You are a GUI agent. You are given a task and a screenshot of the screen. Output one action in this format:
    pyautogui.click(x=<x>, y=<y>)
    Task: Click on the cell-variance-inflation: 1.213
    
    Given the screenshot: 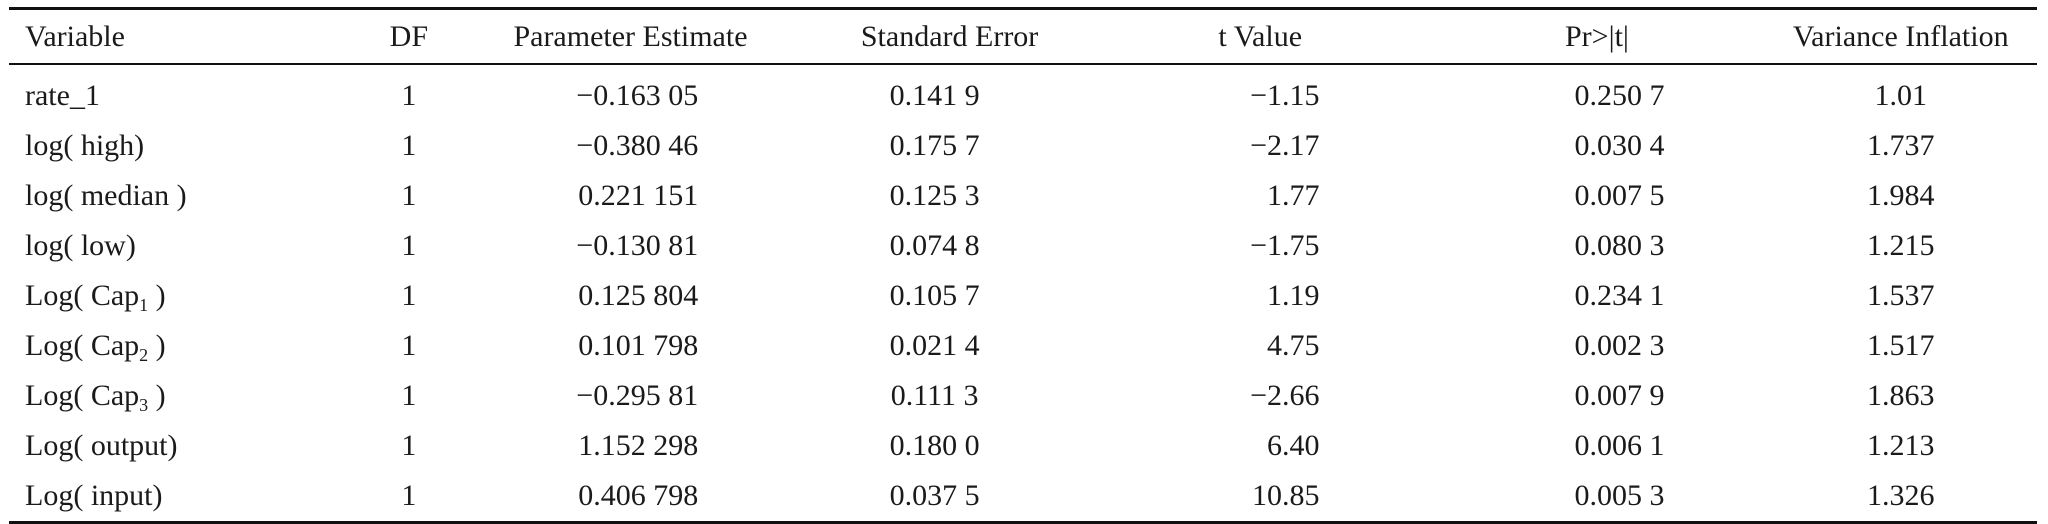 What is the action you would take?
    pyautogui.click(x=1900, y=445)
    